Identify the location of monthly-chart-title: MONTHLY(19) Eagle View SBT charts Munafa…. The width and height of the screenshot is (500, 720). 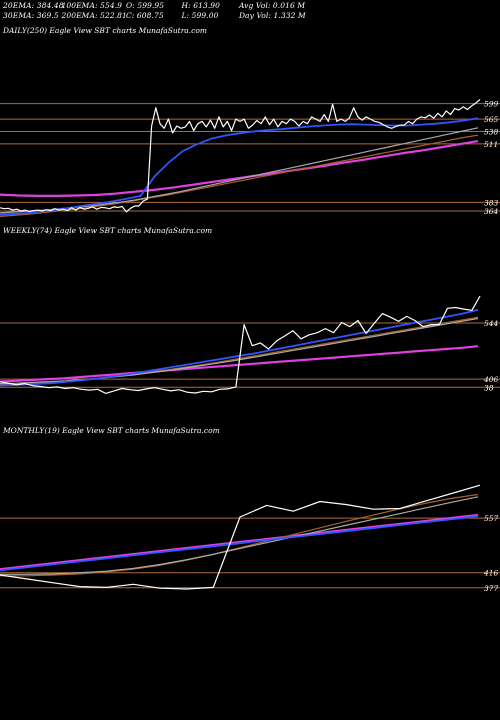
(111, 430).